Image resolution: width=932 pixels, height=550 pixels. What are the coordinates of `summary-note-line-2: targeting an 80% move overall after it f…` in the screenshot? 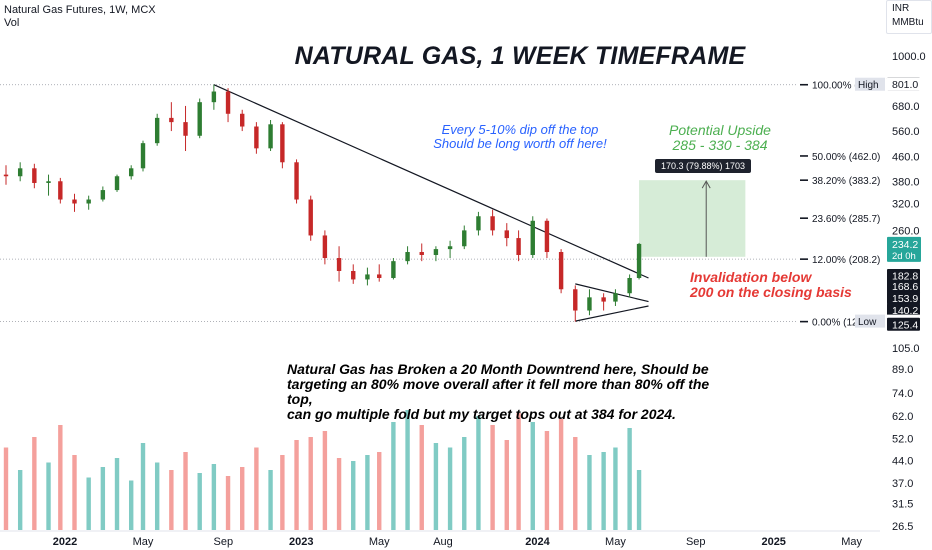 It's located at (498, 391).